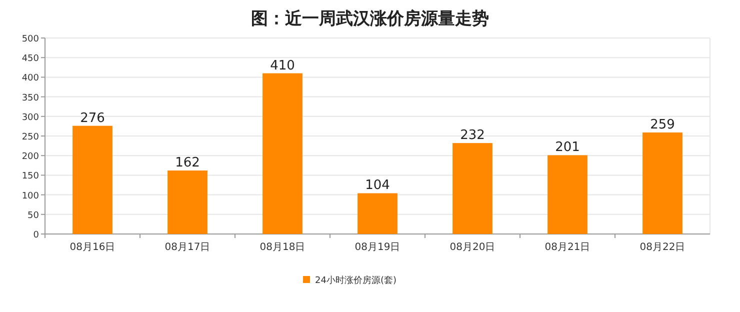  I want to click on y-tick-label: 350, so click(31, 98).